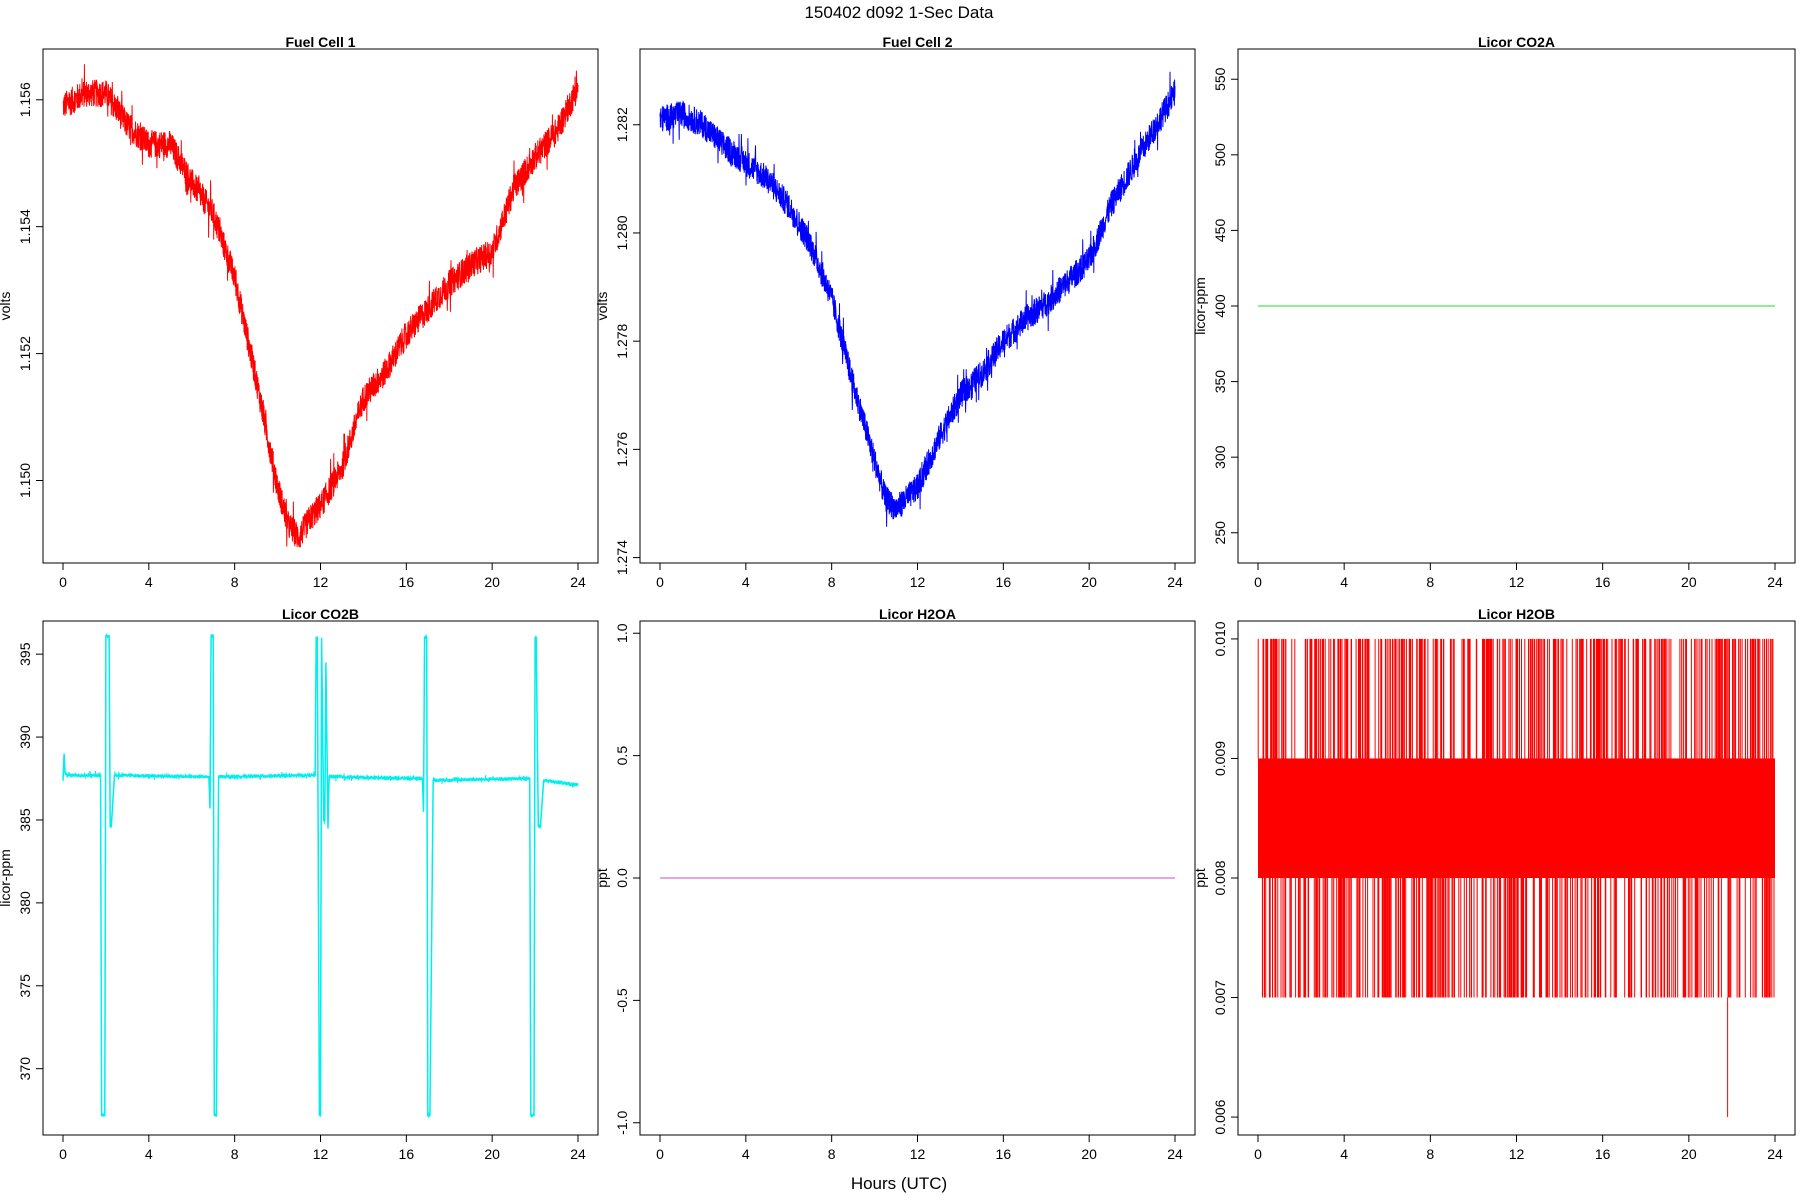  Describe the element at coordinates (917, 42) in the screenshot. I see `panel-title: Fuel Cell 2` at that location.